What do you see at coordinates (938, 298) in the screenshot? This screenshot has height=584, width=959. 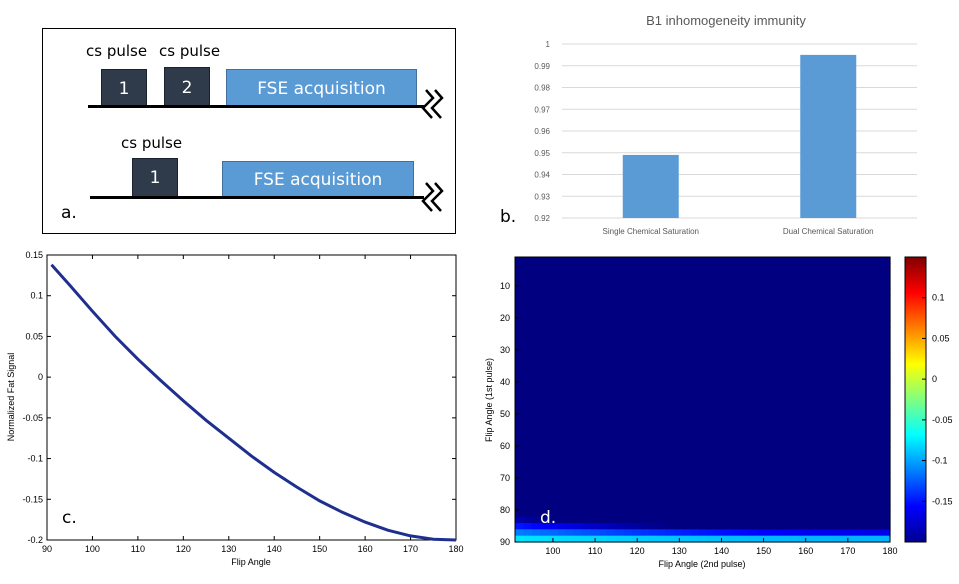 I see `chart-d-colorbar-label: 0.1` at bounding box center [938, 298].